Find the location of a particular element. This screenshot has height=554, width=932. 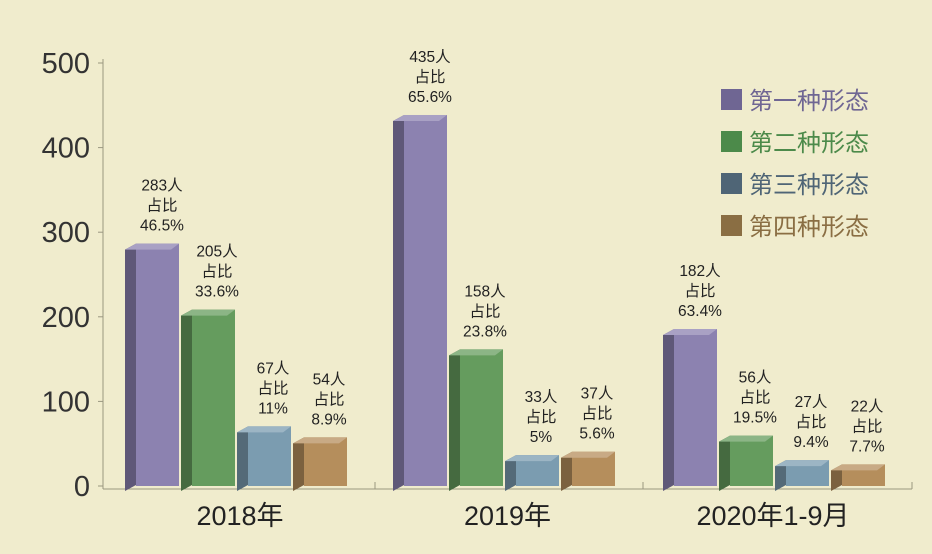

data-label: 19.5% is located at coordinates (755, 418).